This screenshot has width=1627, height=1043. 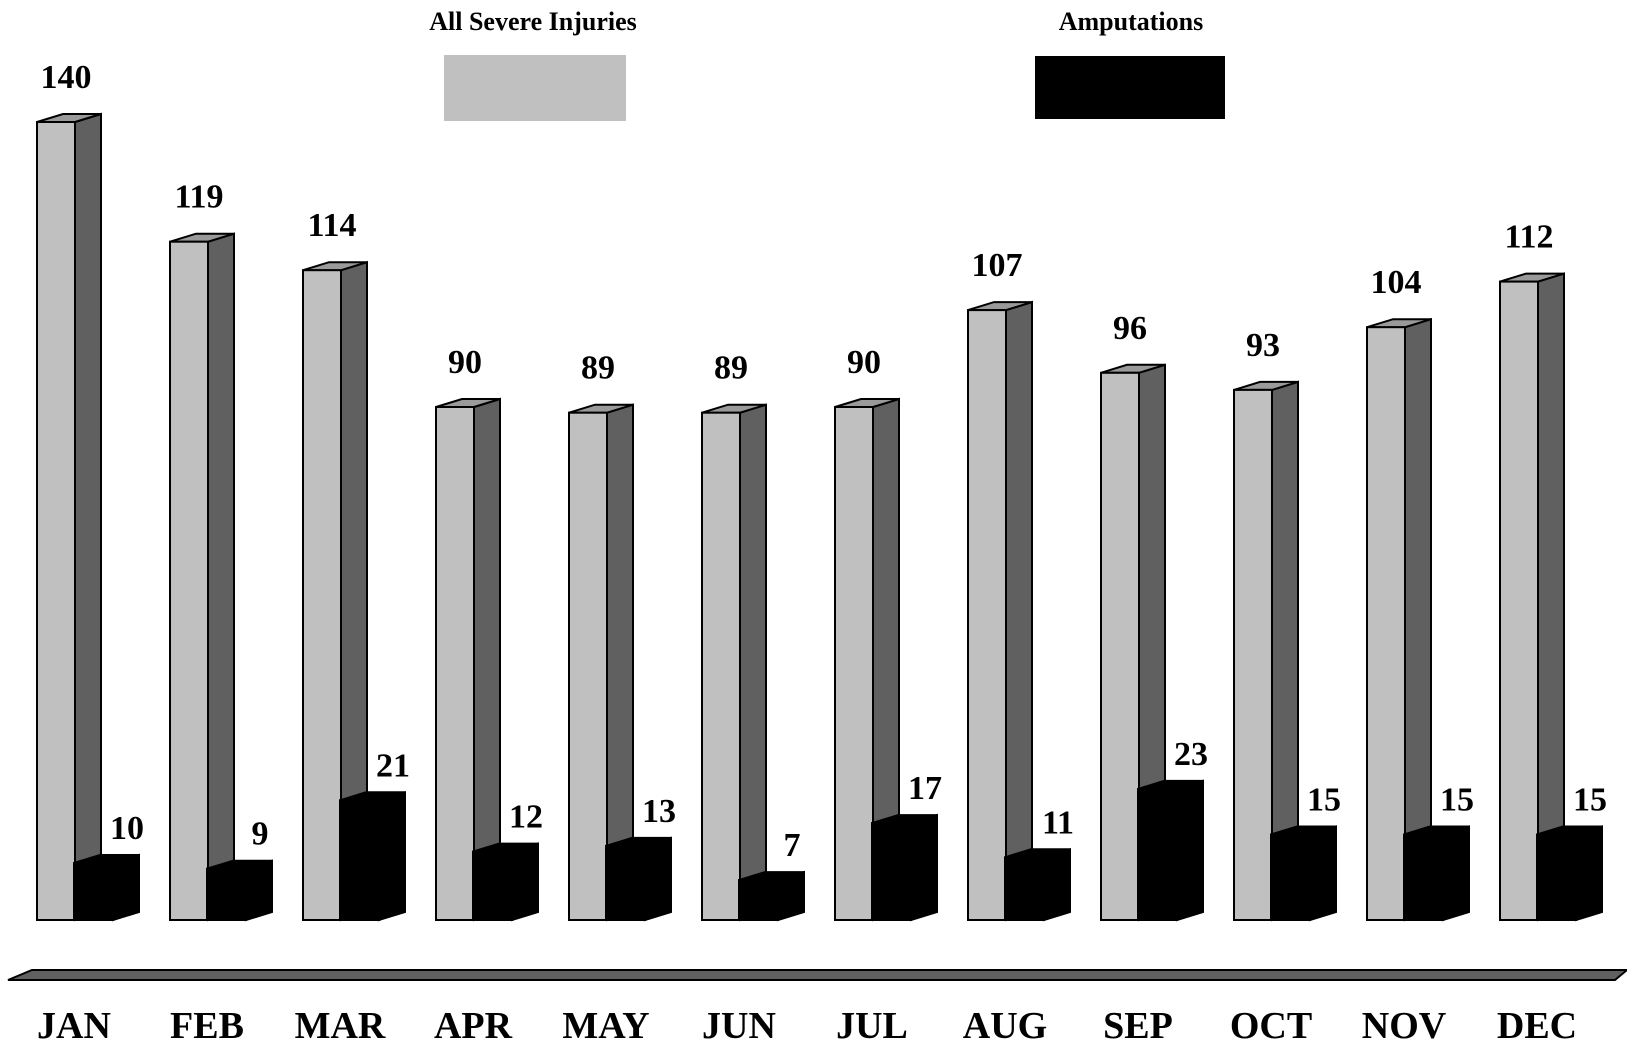 I want to click on bar-front-all-severe-injuries-jan, so click(x=56, y=521).